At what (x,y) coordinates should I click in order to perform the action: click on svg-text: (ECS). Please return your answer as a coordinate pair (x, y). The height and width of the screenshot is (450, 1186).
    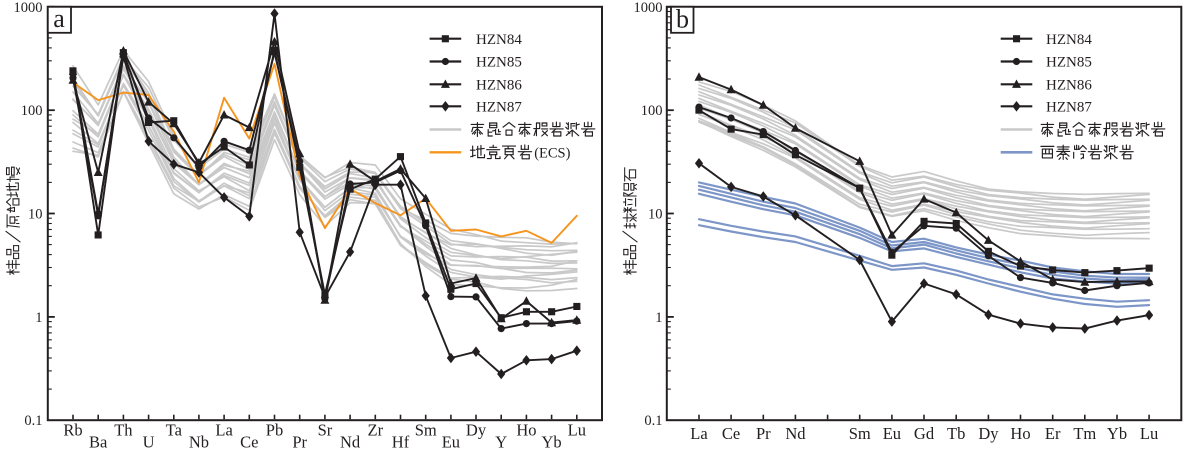
    Looking at the image, I should click on (552, 153).